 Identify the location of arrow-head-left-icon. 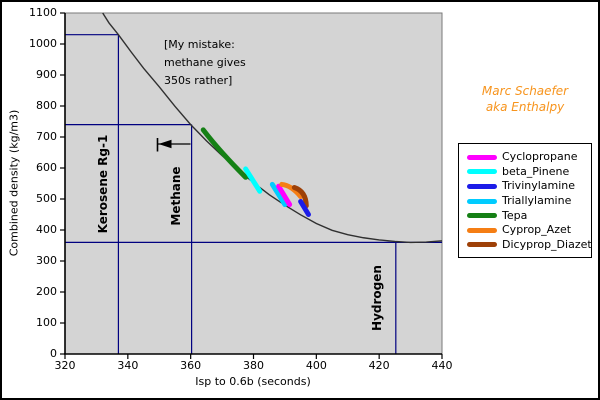
(165, 144).